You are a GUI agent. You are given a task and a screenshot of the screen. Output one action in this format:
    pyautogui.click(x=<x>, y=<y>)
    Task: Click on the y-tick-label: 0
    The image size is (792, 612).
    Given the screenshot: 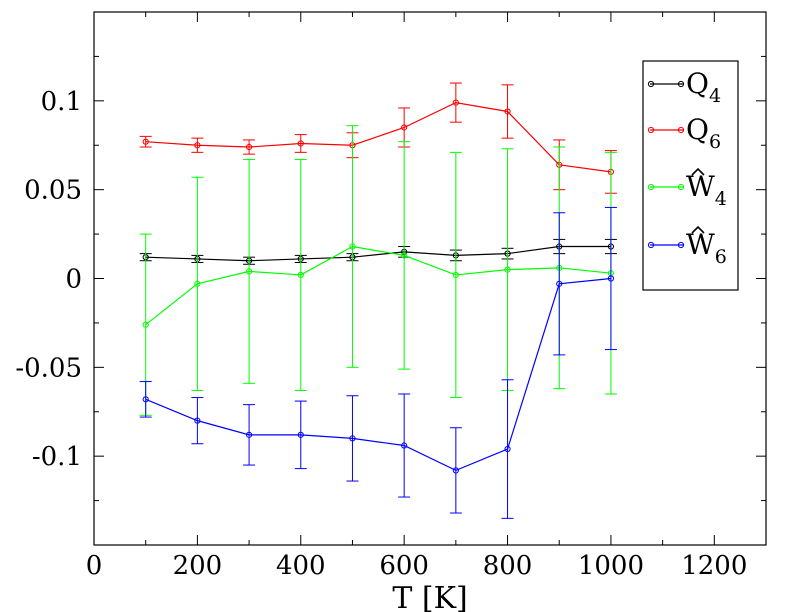 What is the action you would take?
    pyautogui.click(x=73, y=280)
    